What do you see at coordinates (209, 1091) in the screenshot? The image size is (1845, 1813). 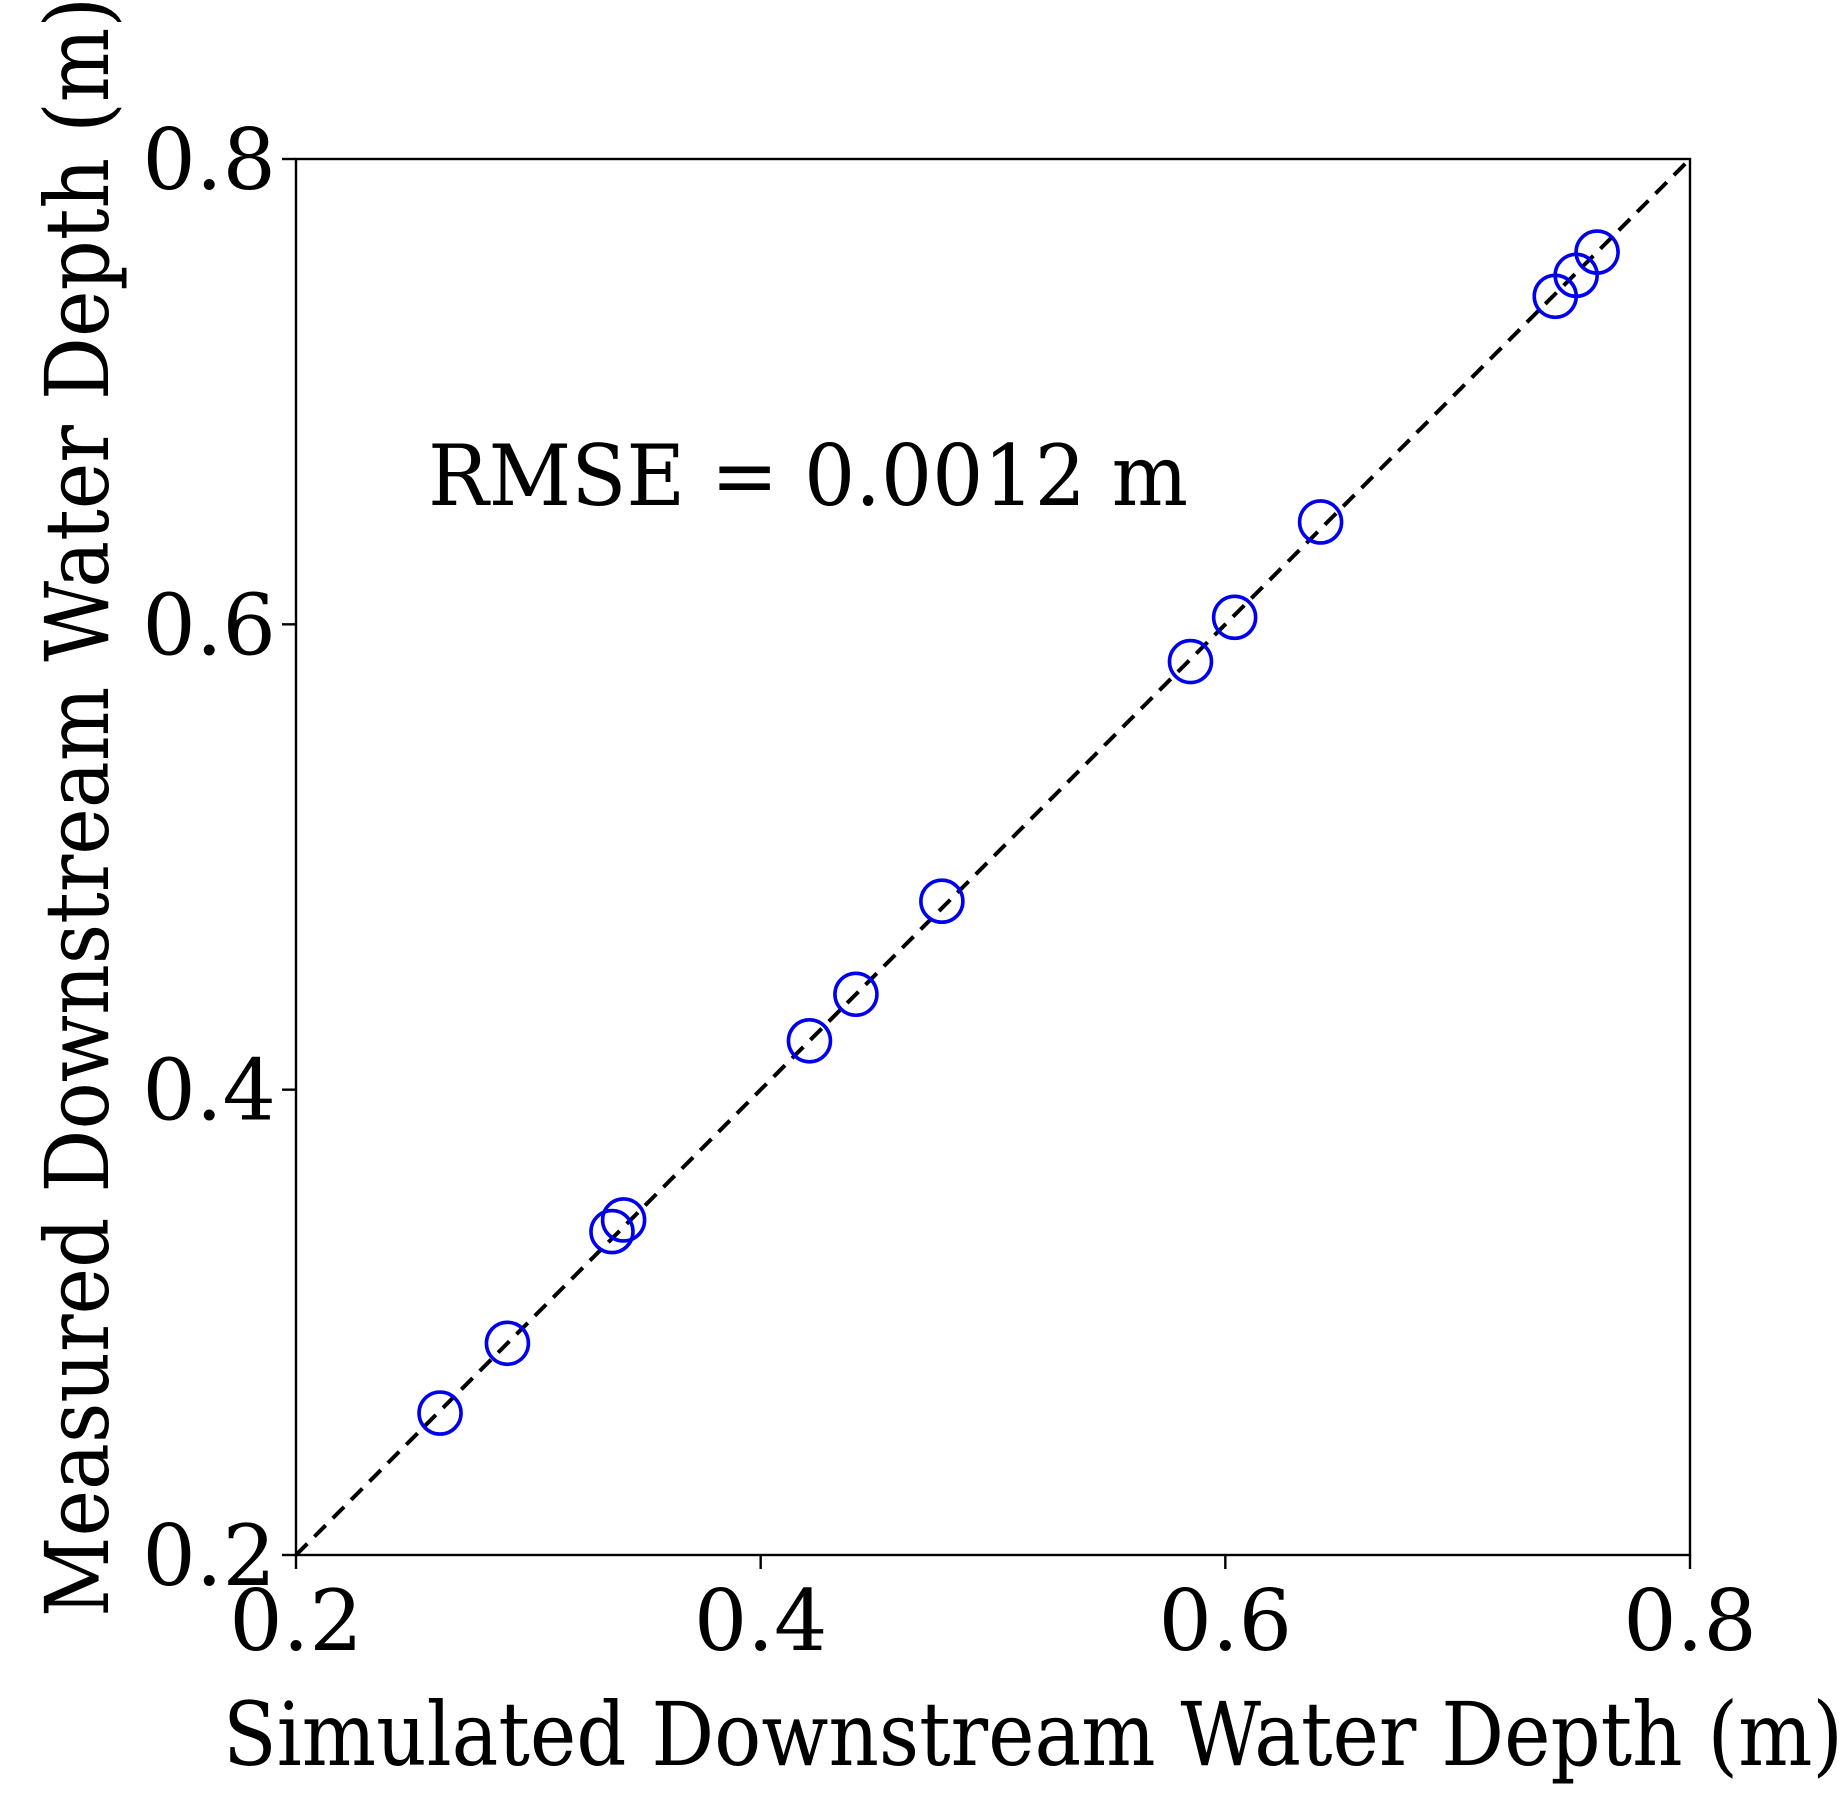 I see `y-tick-label: 0.4` at bounding box center [209, 1091].